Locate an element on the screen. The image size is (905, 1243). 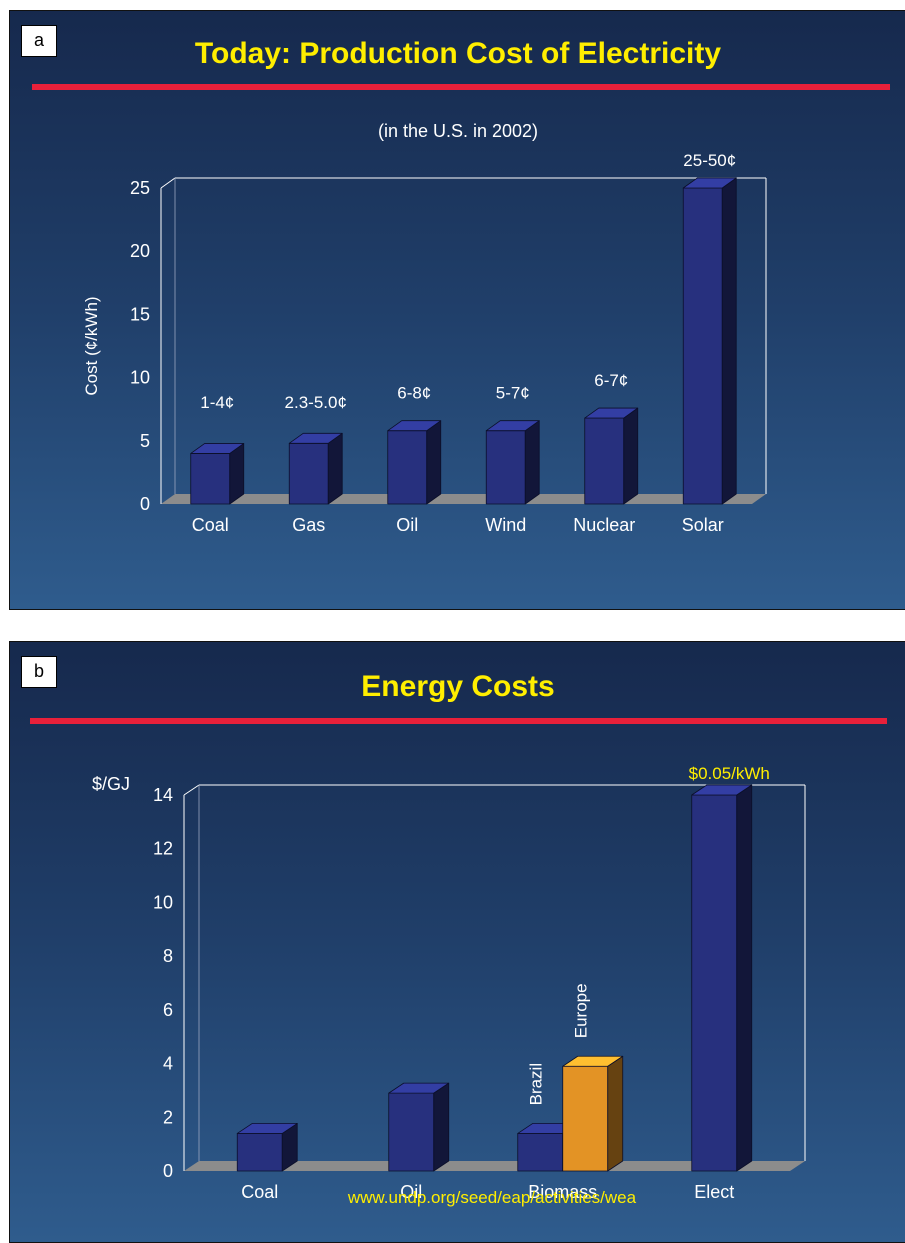
bar-wind is located at coordinates (512, 462).